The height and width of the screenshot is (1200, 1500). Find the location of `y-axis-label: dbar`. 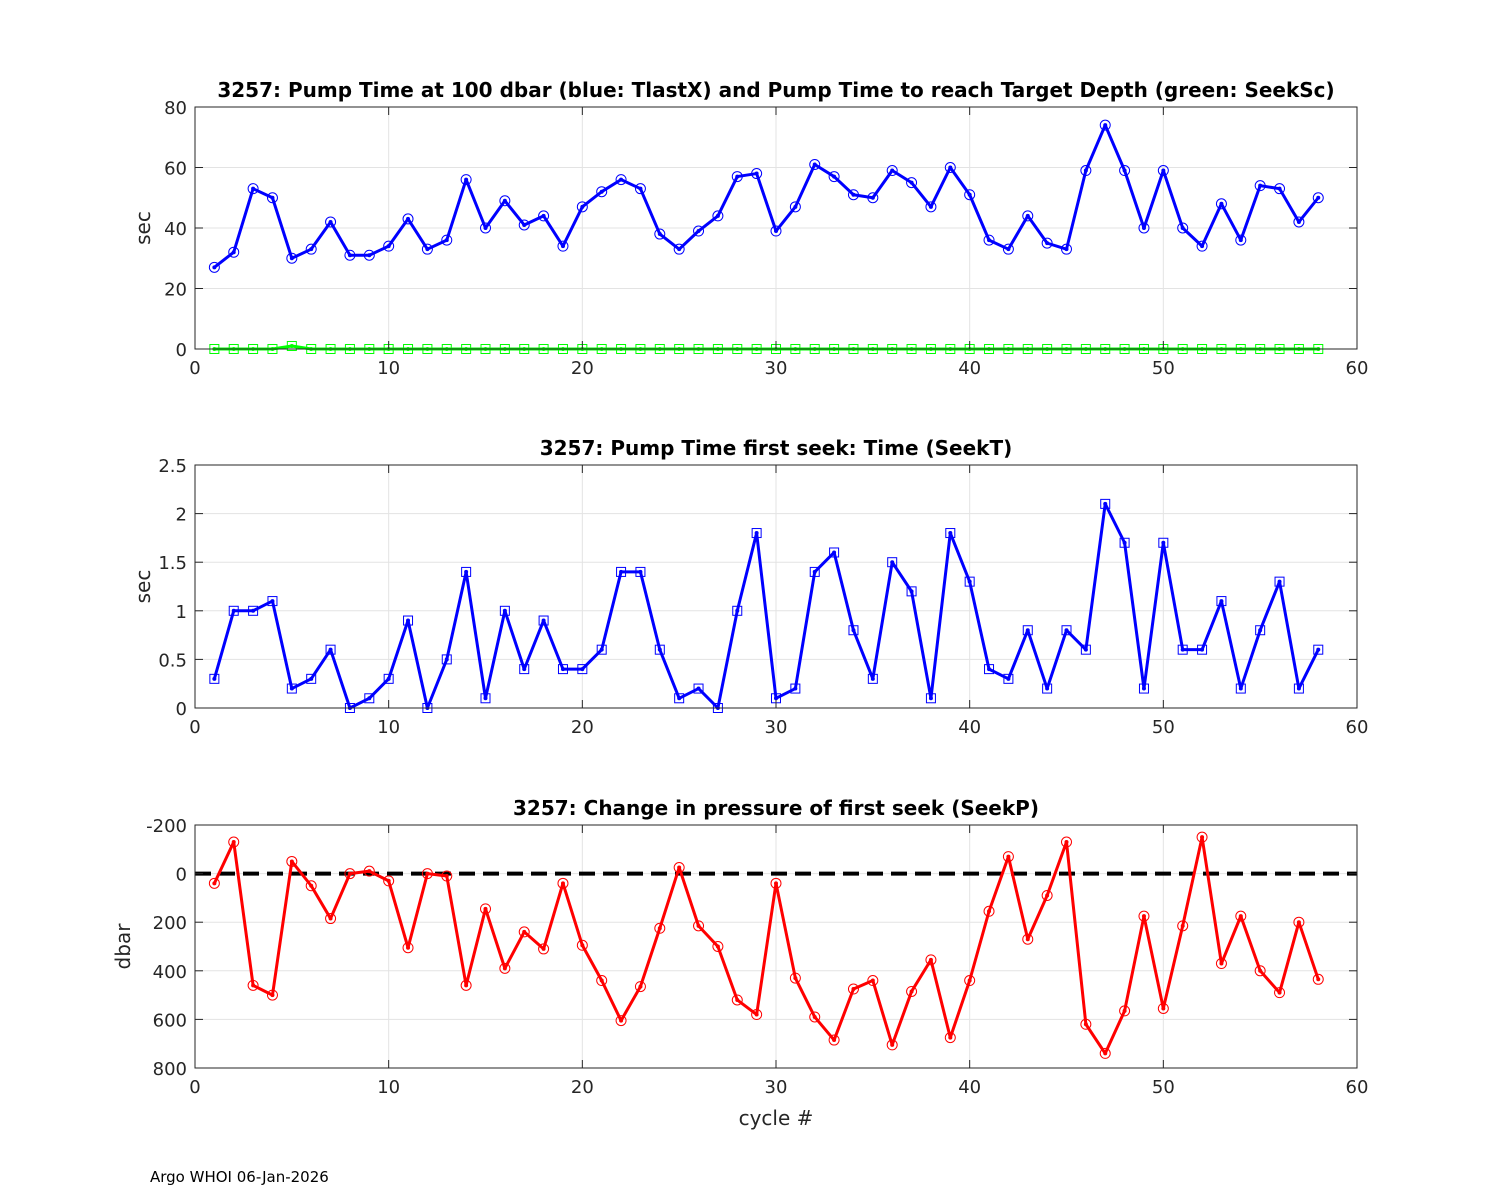

y-axis-label: dbar is located at coordinates (123, 946).